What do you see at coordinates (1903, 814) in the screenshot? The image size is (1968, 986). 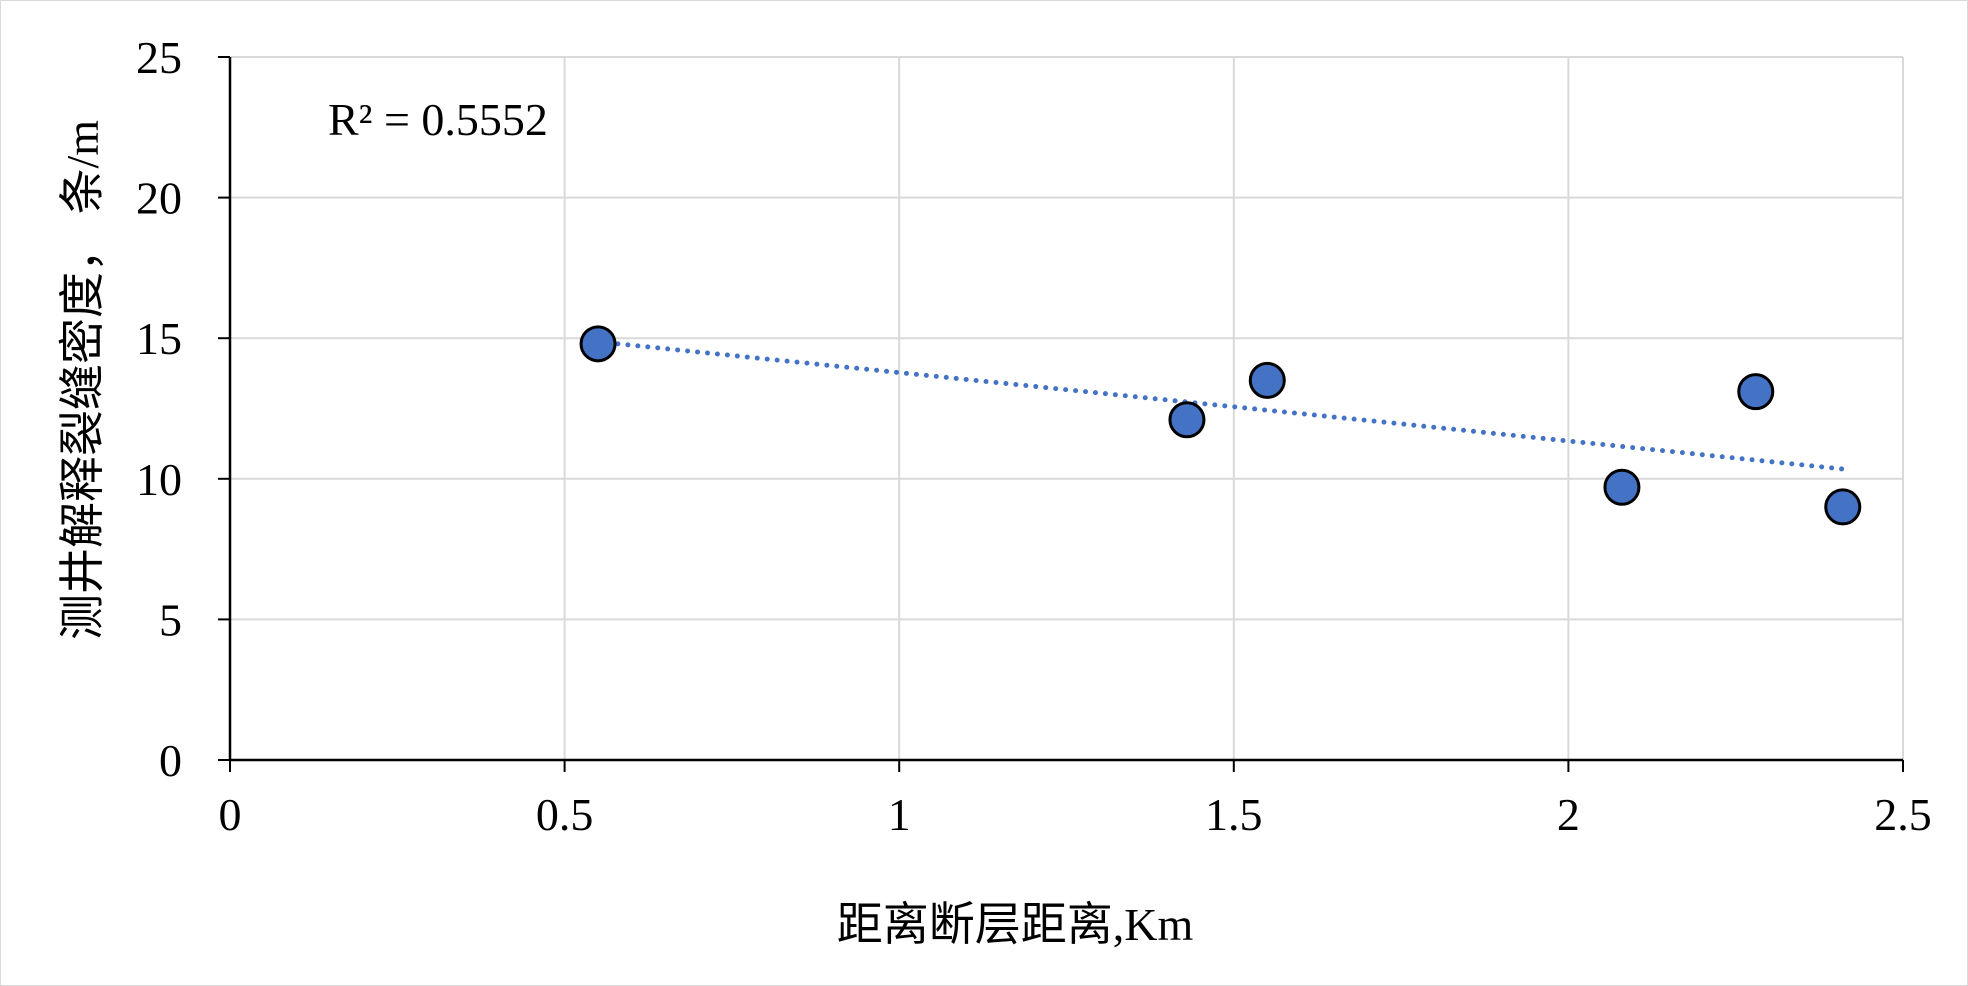 I see `x-tick-label: 2.5` at bounding box center [1903, 814].